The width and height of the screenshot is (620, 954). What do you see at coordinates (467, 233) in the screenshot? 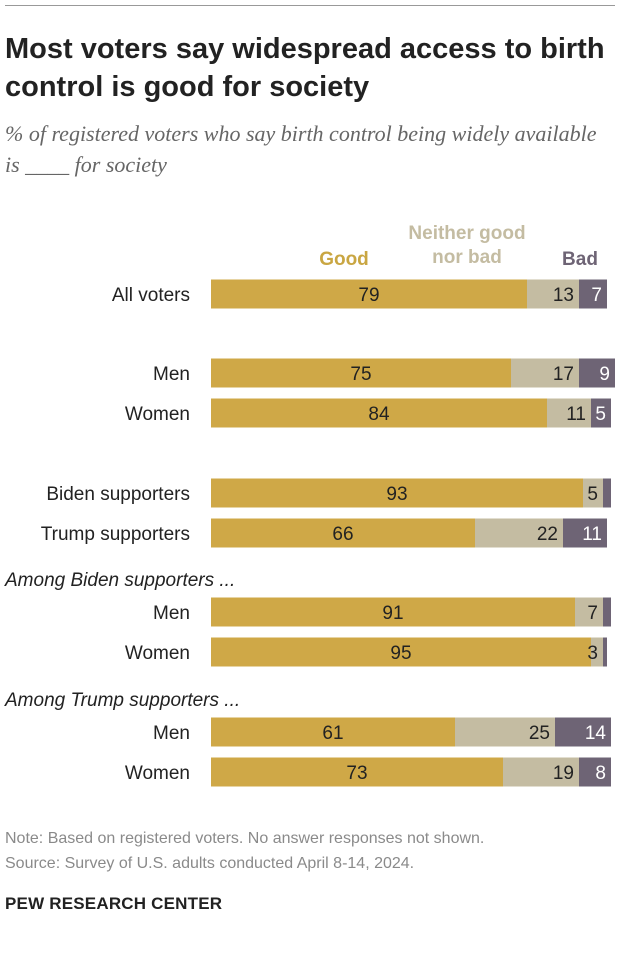
I see `legend-neither-line1: Neither good` at bounding box center [467, 233].